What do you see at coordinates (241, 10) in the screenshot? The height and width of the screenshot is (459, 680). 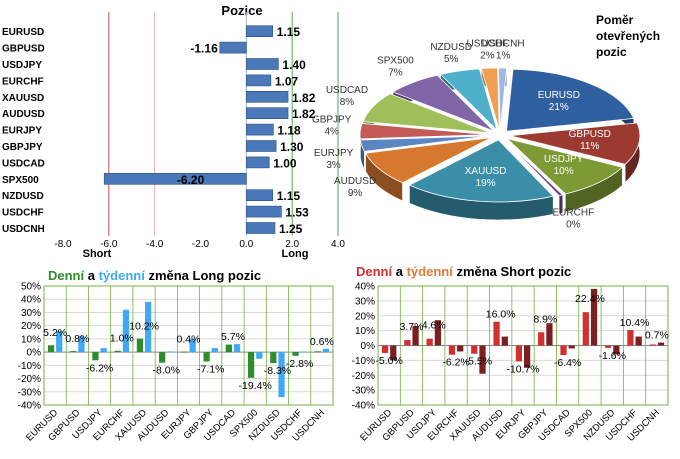 I see `positions-title: Pozice` at bounding box center [241, 10].